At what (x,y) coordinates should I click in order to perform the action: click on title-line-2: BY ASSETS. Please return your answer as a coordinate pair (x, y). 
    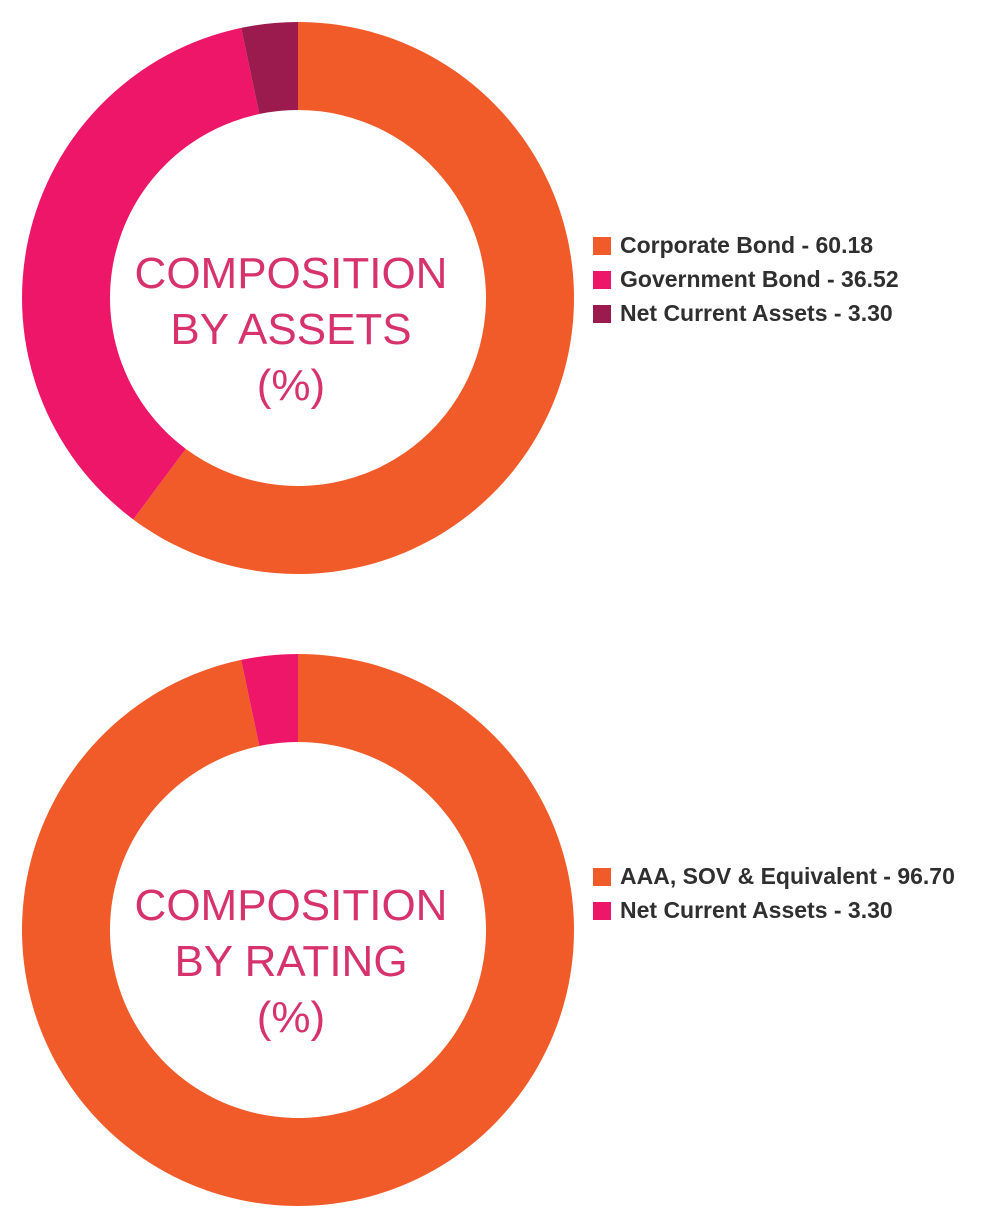
    Looking at the image, I should click on (291, 329).